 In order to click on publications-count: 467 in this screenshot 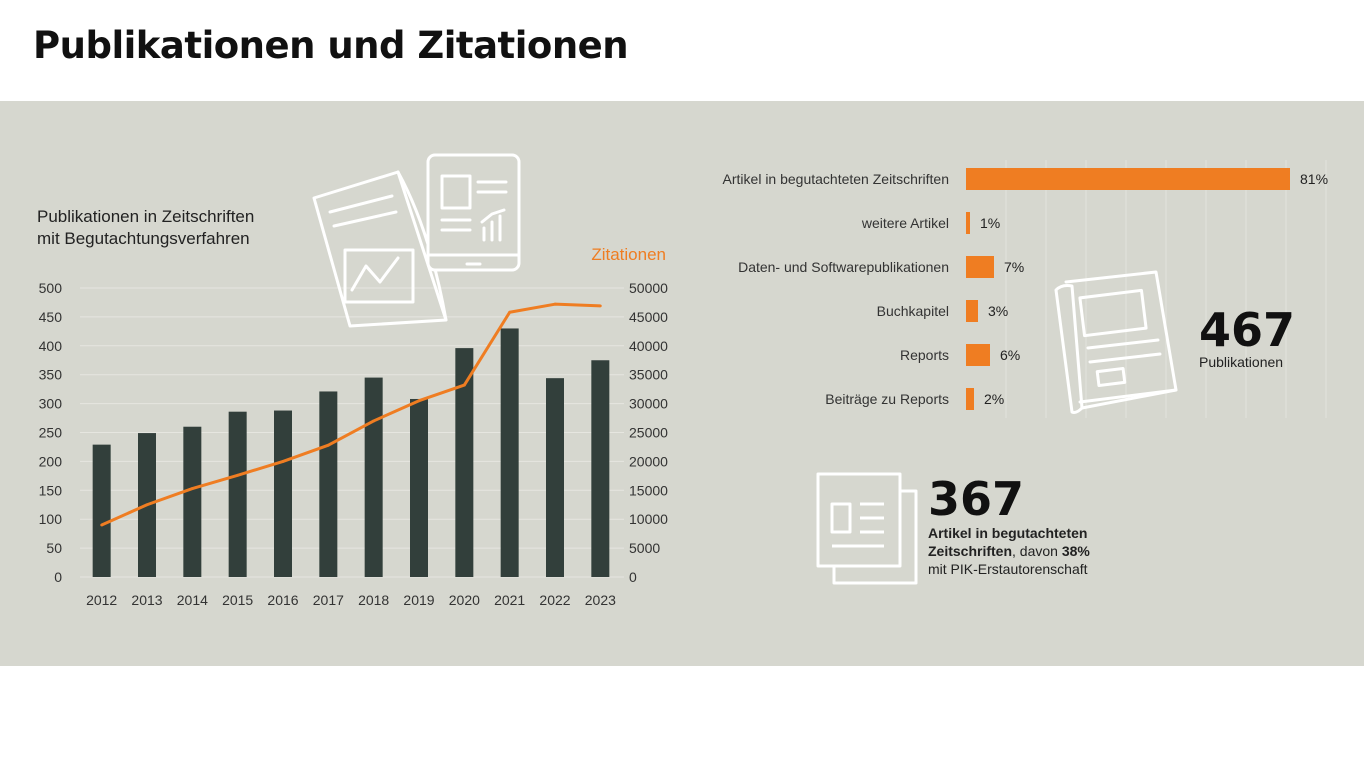, I will do `click(1247, 330)`.